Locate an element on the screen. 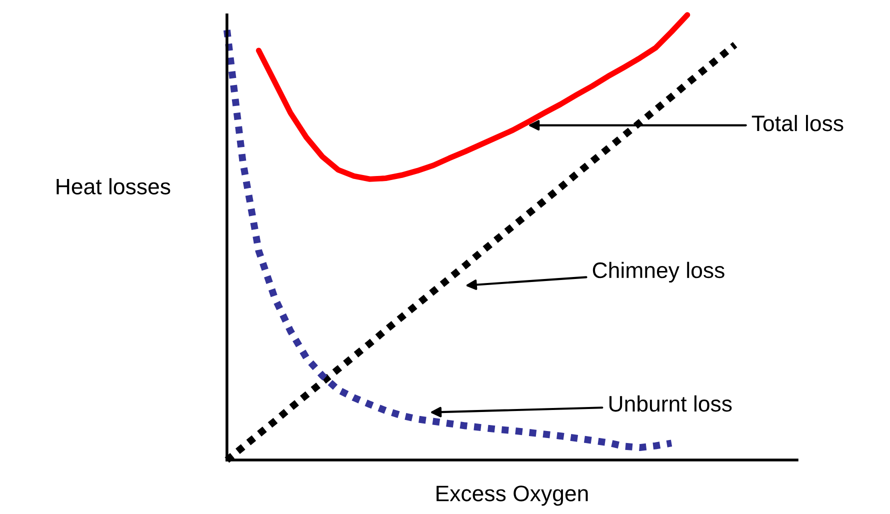  y-axis-title: Heat losses is located at coordinates (113, 186).